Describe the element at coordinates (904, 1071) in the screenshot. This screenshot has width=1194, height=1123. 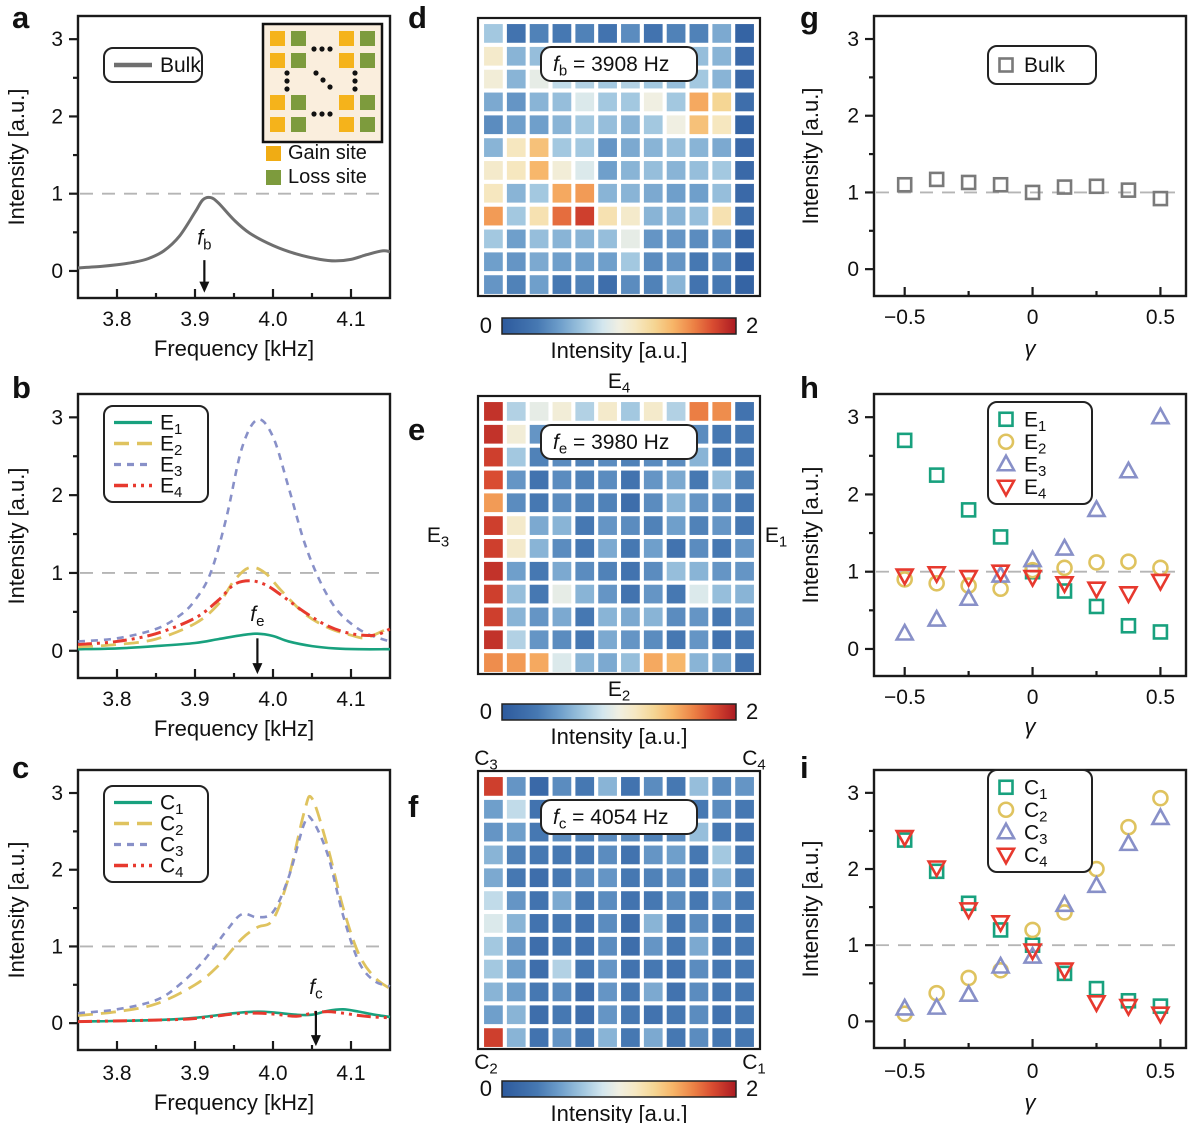
I see `svg-text: −0.5` at that location.